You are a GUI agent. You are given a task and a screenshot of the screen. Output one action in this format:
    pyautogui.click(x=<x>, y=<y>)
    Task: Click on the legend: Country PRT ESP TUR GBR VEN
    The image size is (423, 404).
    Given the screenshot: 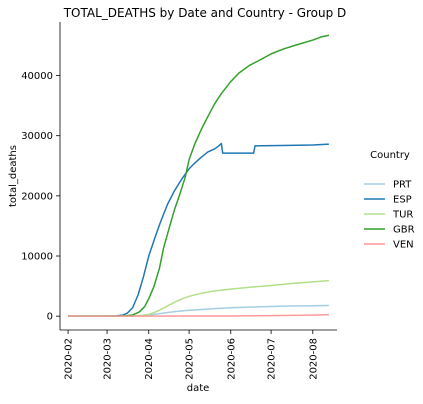 What is the action you would take?
    pyautogui.click(x=389, y=200)
    